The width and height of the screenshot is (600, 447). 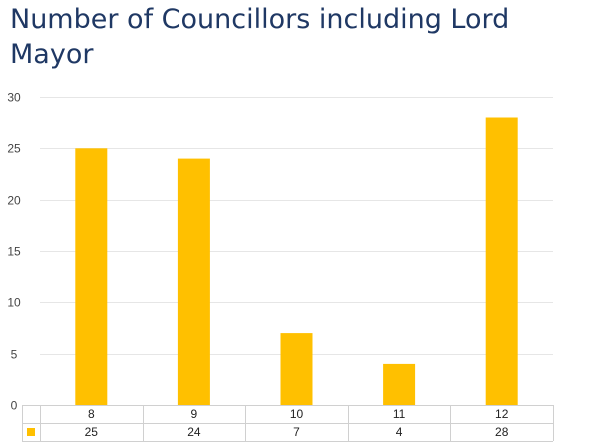 What do you see at coordinates (502, 414) in the screenshot?
I see `x-tick-label: 12` at bounding box center [502, 414].